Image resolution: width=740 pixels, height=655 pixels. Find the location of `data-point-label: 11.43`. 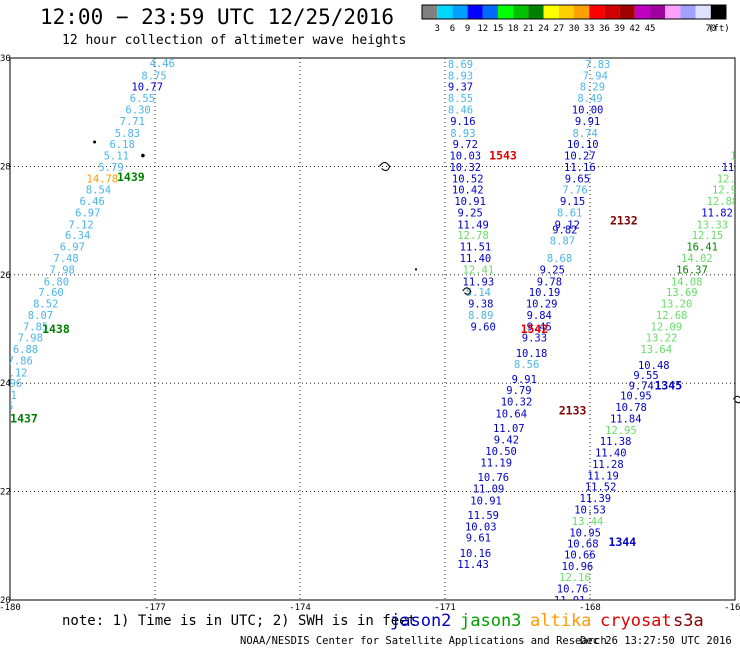

data-point-label: 11.43 is located at coordinates (473, 565).